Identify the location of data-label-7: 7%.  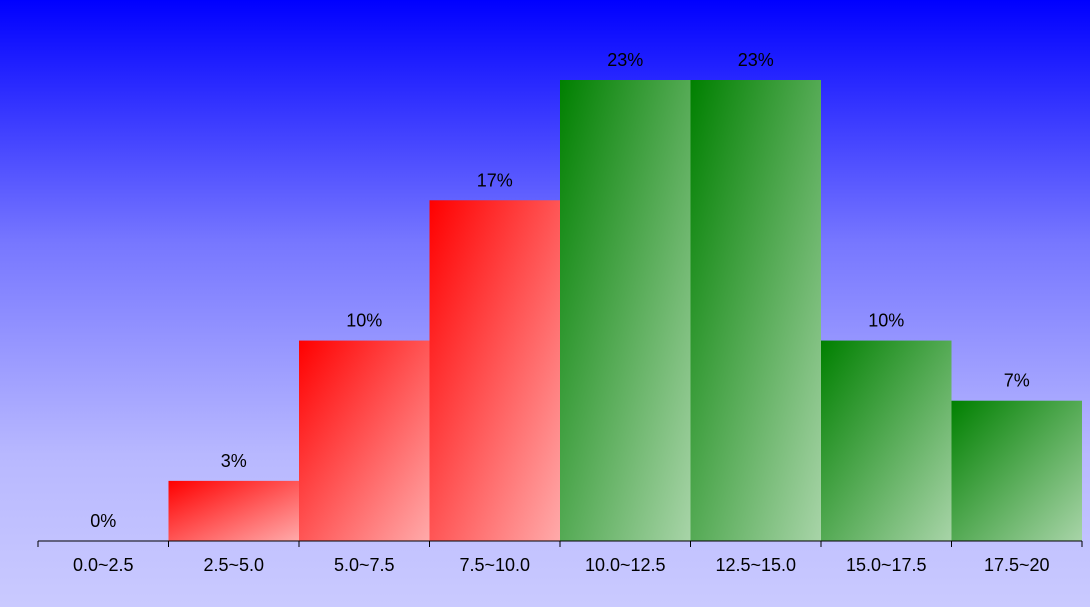
(1017, 381).